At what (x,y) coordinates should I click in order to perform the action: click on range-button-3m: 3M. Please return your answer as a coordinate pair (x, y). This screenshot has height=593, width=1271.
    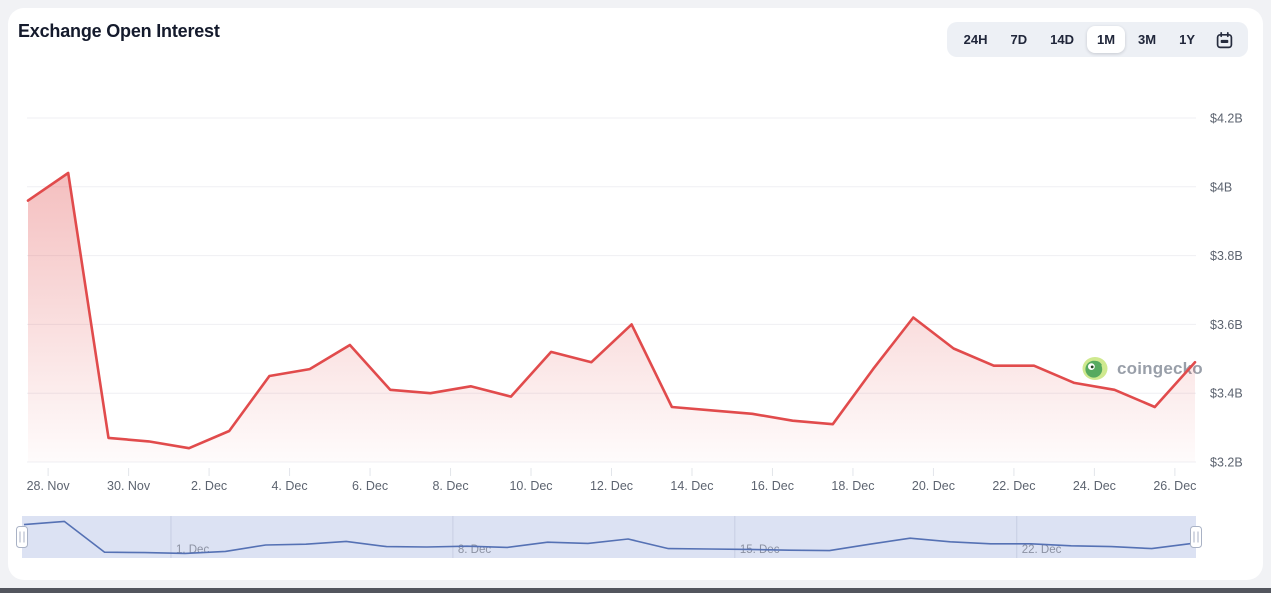
    Looking at the image, I should click on (1147, 39).